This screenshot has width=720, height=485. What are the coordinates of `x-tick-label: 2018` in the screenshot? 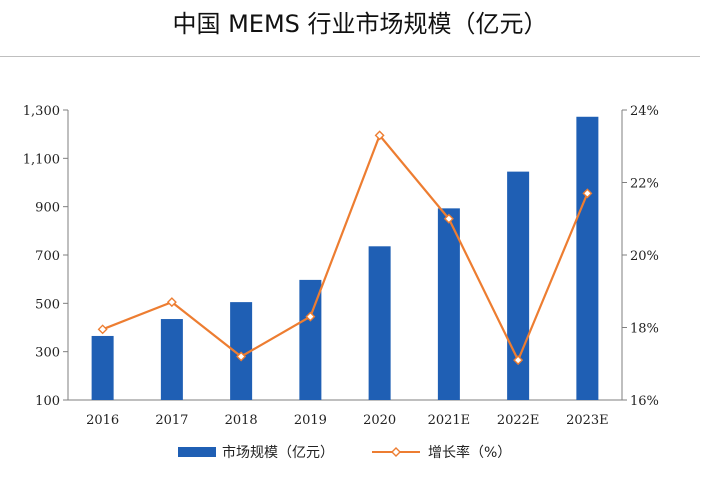 It's located at (241, 420).